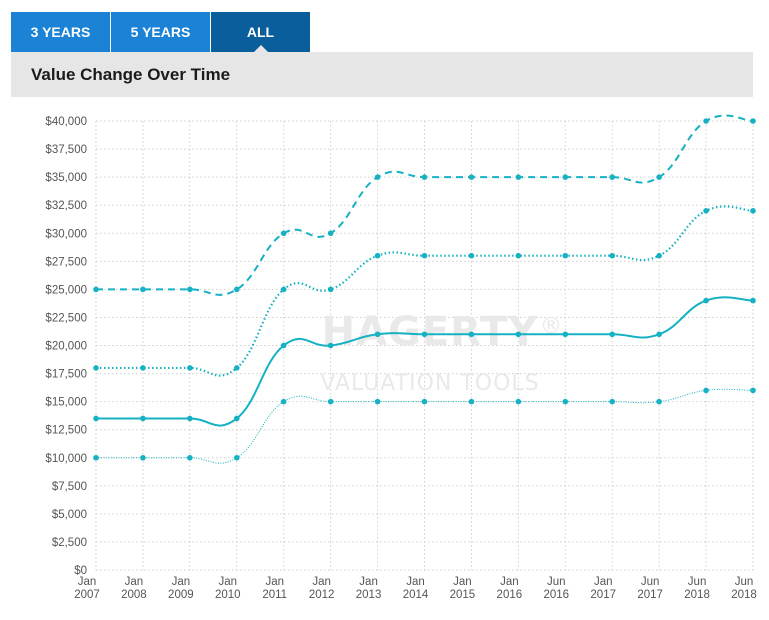 The height and width of the screenshot is (620, 769). What do you see at coordinates (66, 459) in the screenshot?
I see `y-tick-label: $10,000` at bounding box center [66, 459].